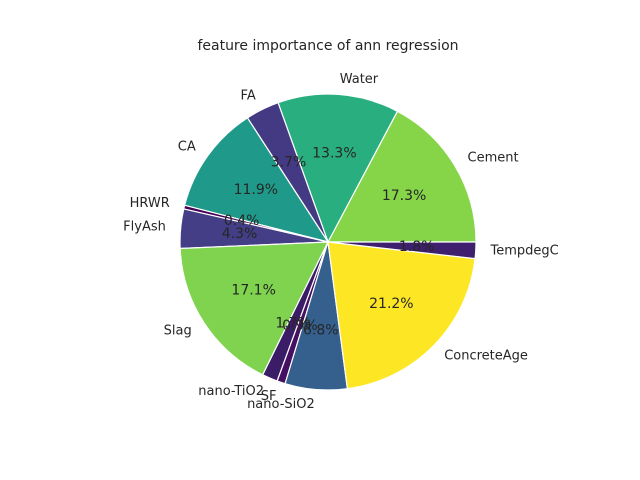 The height and width of the screenshot is (480, 640). What do you see at coordinates (334, 153) in the screenshot?
I see `pct-label-water: 13.3%` at bounding box center [334, 153].